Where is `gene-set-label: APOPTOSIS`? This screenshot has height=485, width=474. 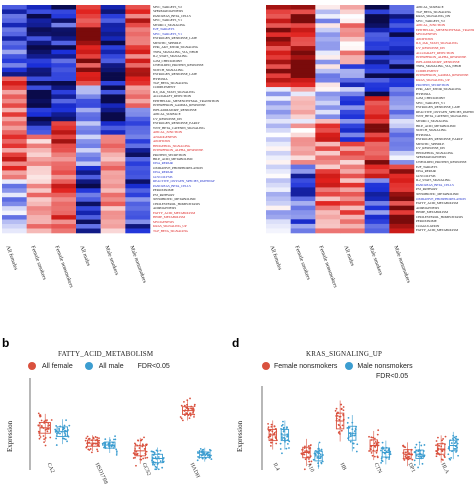 gene-set-label: APOPTOSIS is located at coordinates (425, 38).